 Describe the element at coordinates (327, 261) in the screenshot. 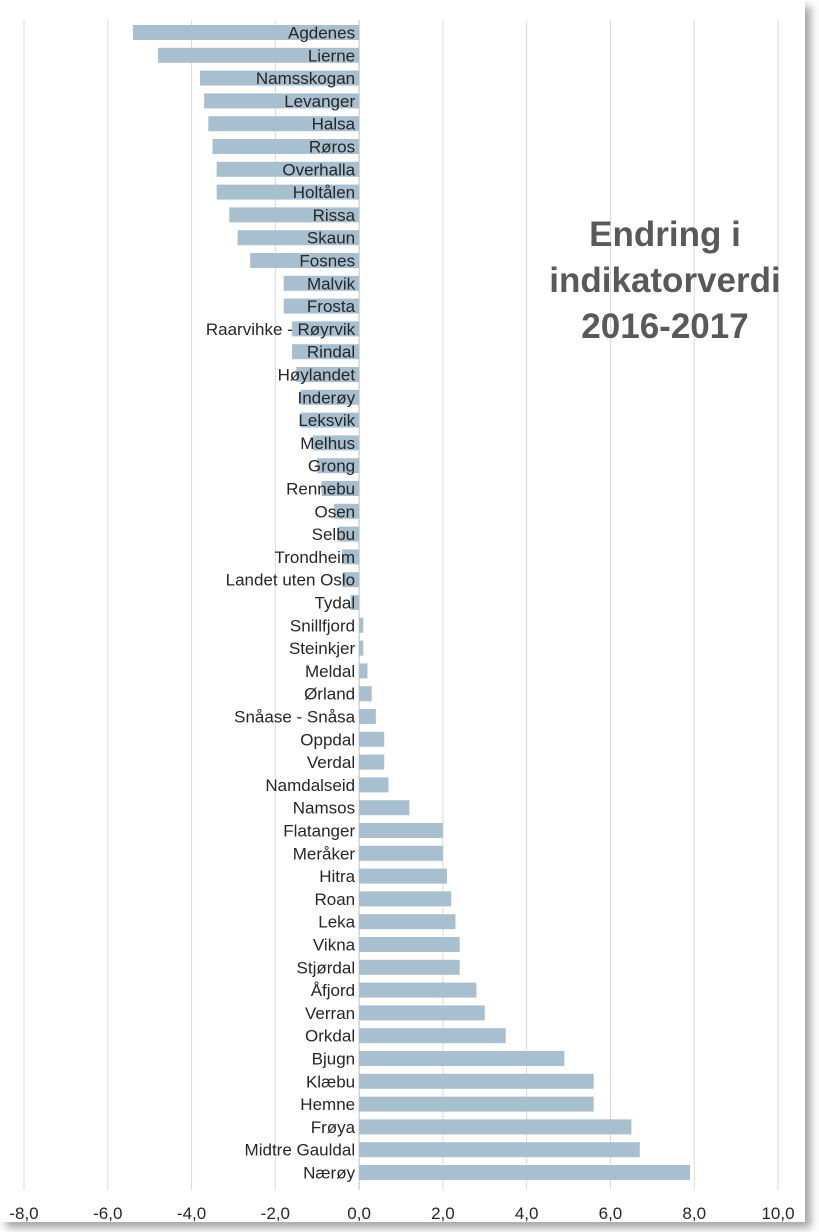

I see `category-label: Fosnes` at that location.